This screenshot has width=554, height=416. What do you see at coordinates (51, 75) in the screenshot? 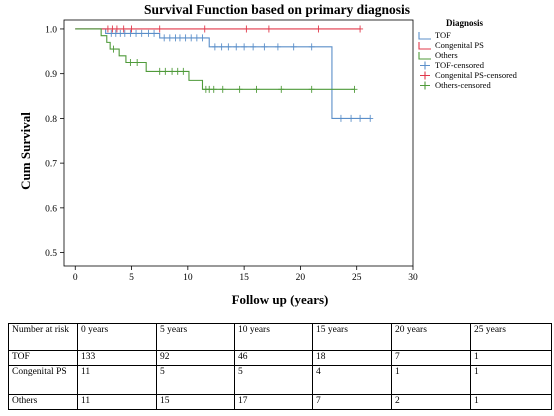
I see `y-tick-label: 0.9` at bounding box center [51, 75].